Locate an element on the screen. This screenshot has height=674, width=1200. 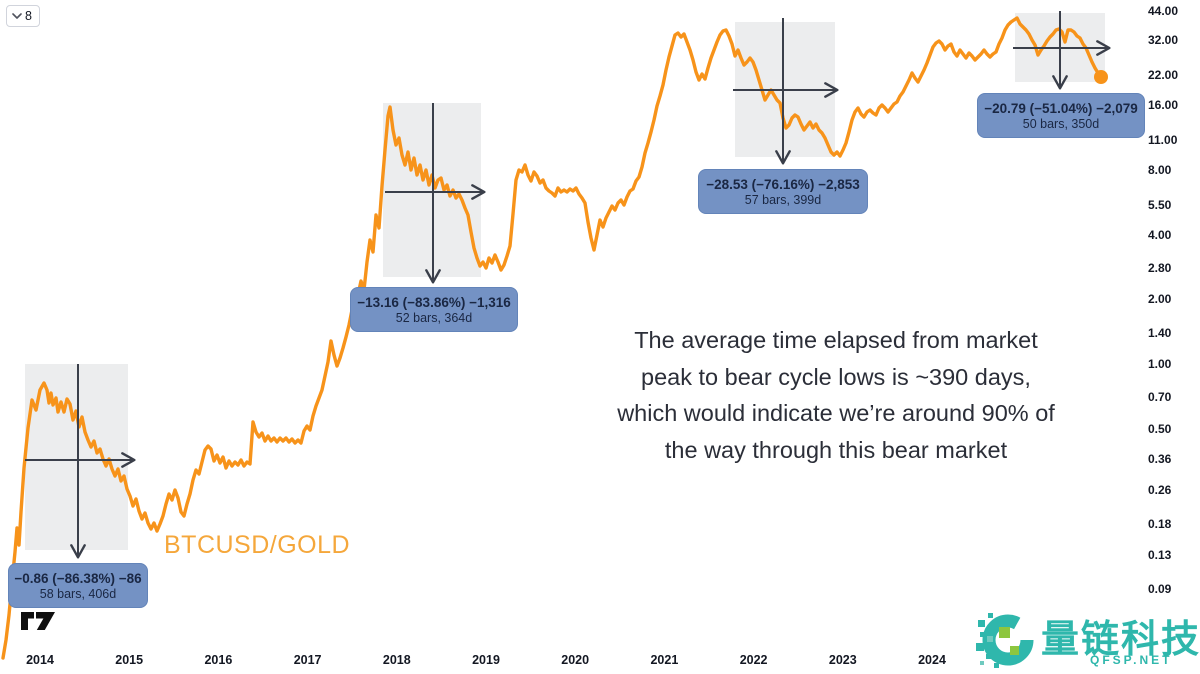
measure-label: −28.53 (−76.16%) −2,853 57 bars, 399d is located at coordinates (783, 191).